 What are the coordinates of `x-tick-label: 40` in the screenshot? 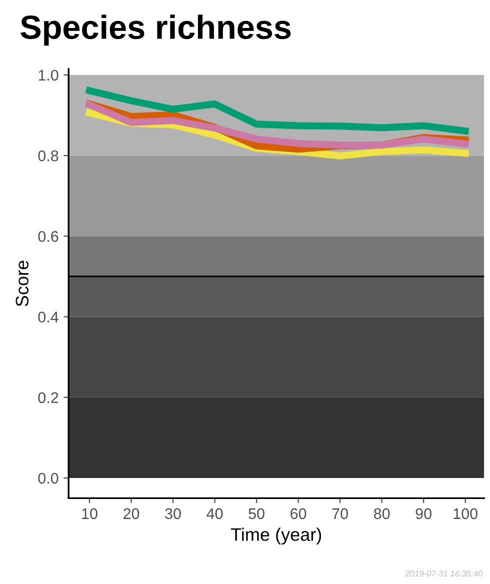 It's located at (214, 514).